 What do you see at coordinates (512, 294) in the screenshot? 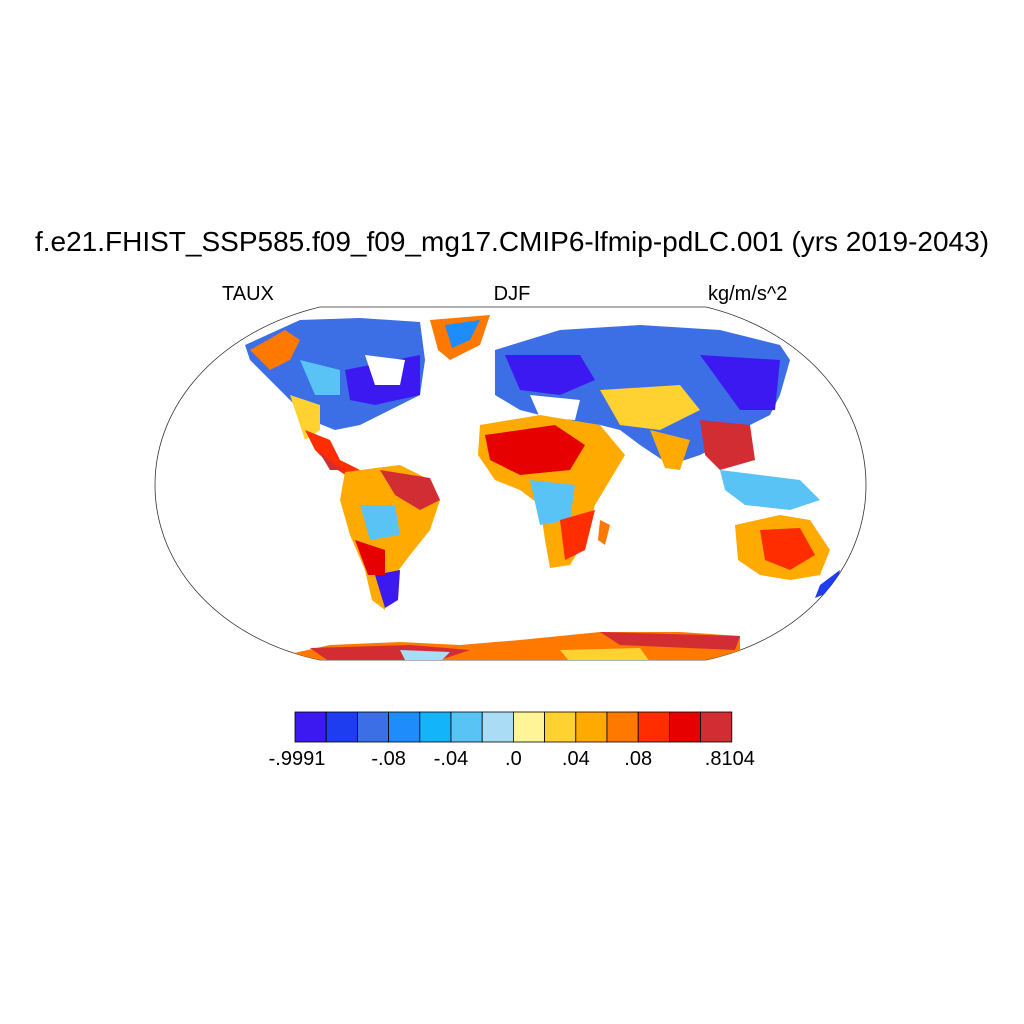
I see `season-label: DJF` at bounding box center [512, 294].